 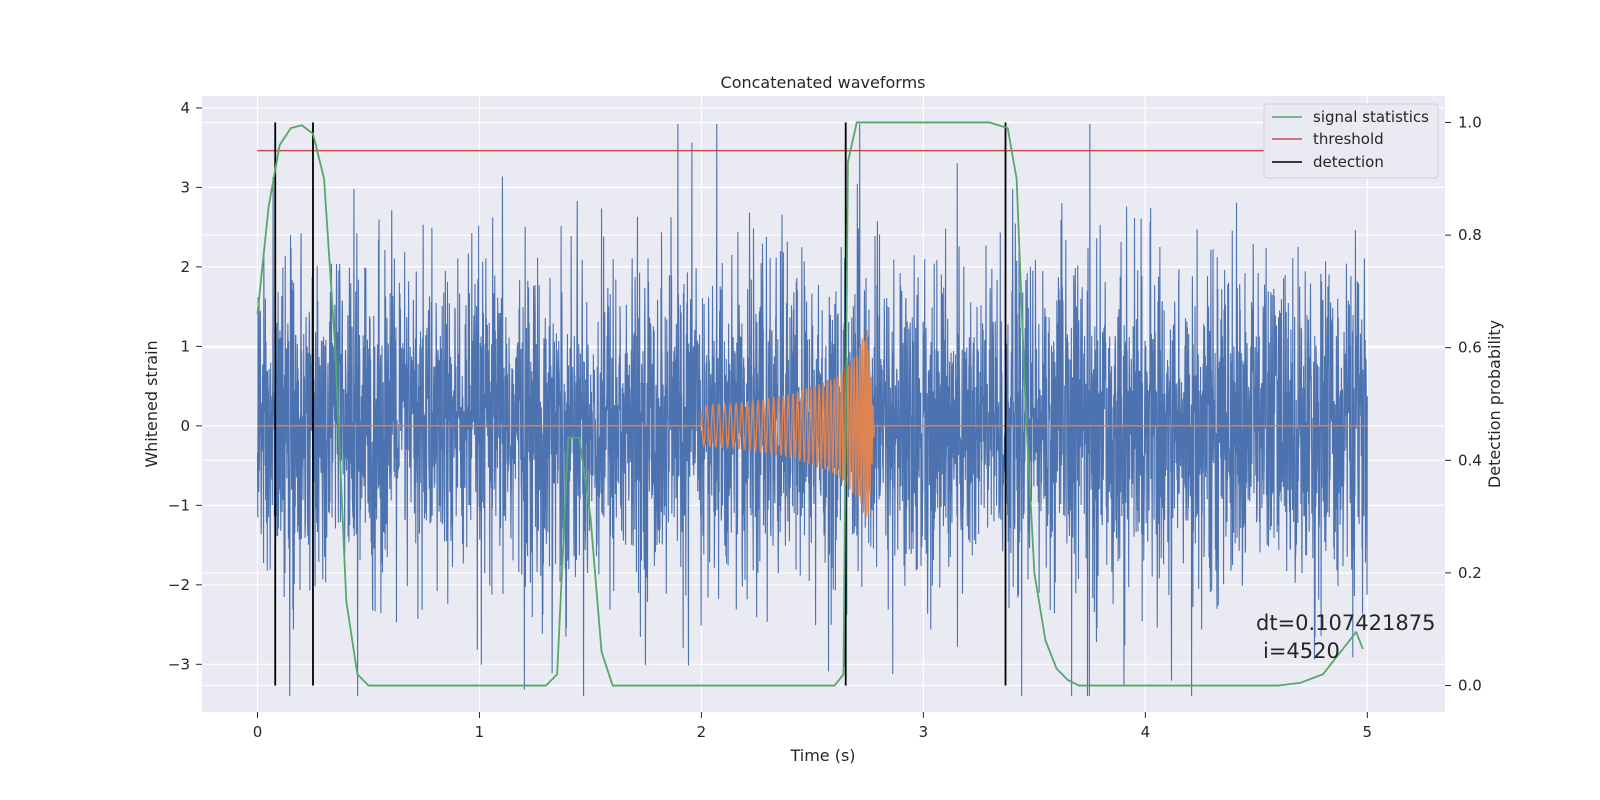 I want to click on y-axis-label: Whitened strain, so click(x=151, y=403).